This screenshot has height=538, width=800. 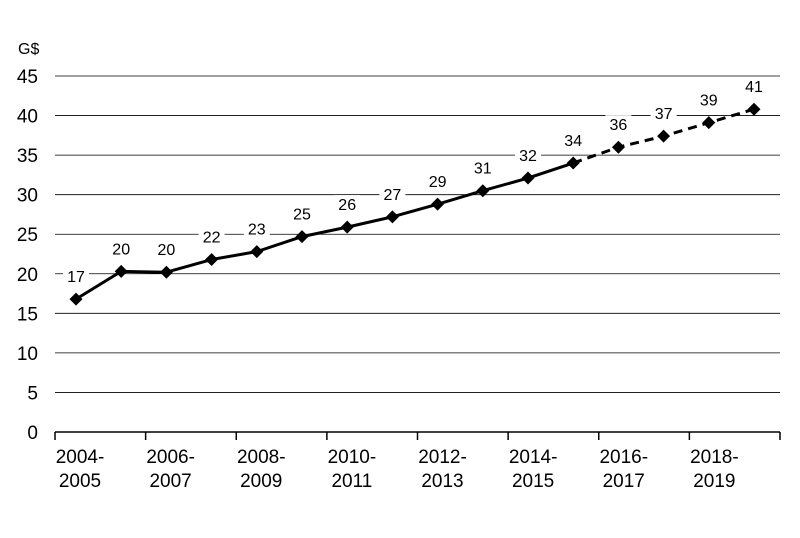 I want to click on x-tick-label: 2005, so click(x=80, y=481).